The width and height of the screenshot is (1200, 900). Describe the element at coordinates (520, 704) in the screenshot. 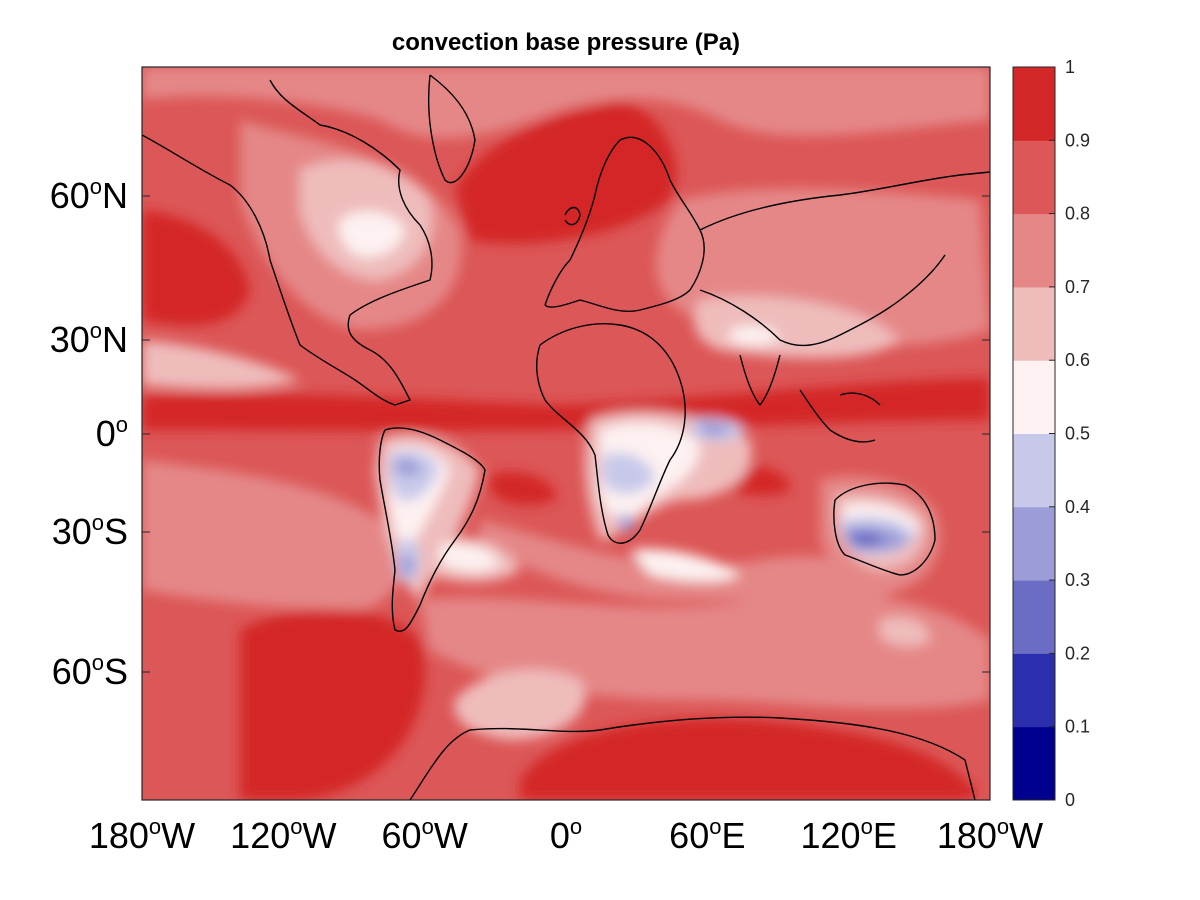

I see `light-red-southern-ocean` at that location.